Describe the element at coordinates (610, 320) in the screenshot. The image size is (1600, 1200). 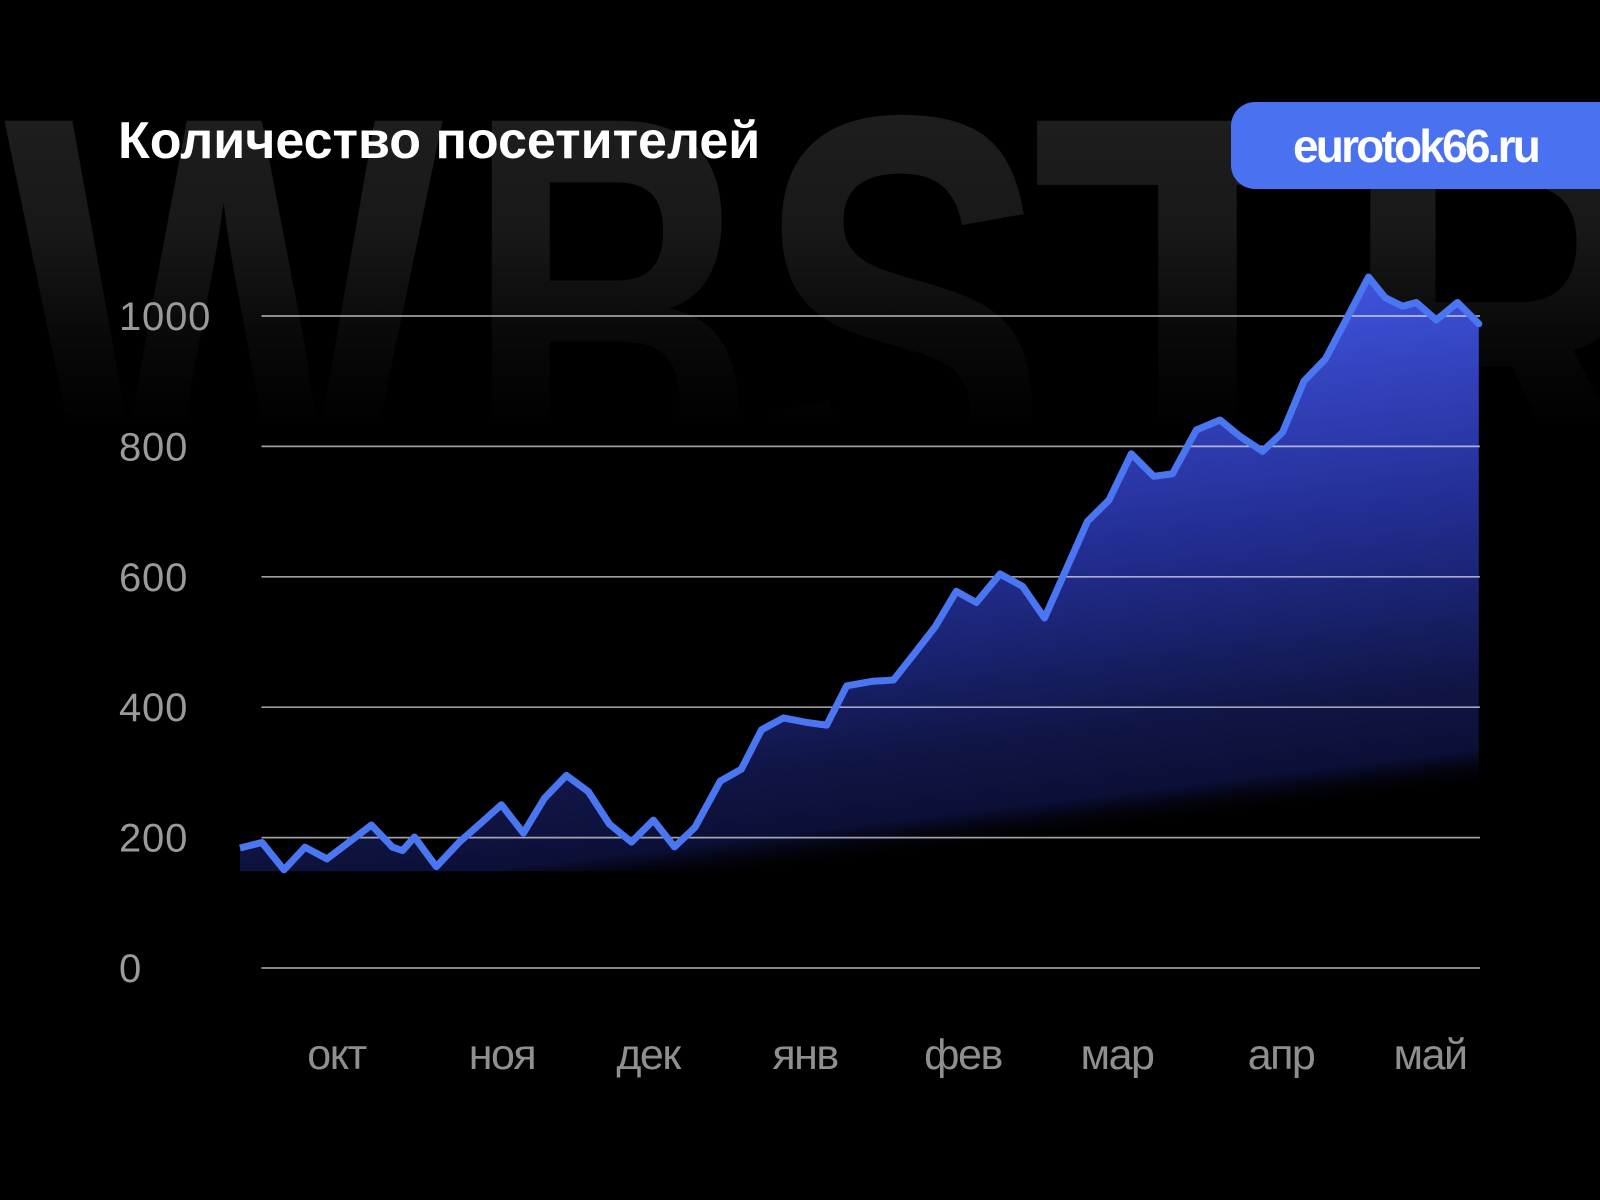
I see `svg-text: B` at that location.